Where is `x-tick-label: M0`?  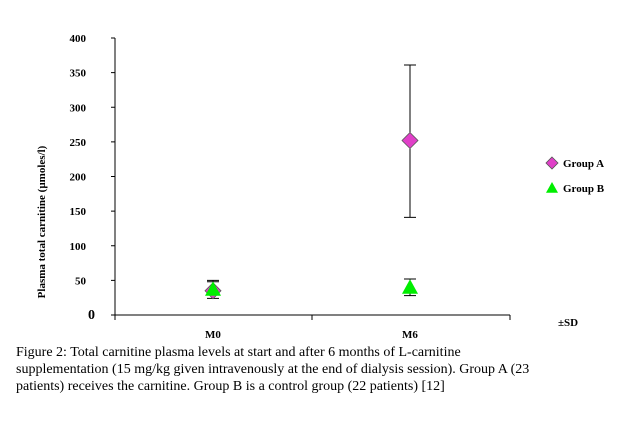
x-tick-label: M0 is located at coordinates (213, 334).